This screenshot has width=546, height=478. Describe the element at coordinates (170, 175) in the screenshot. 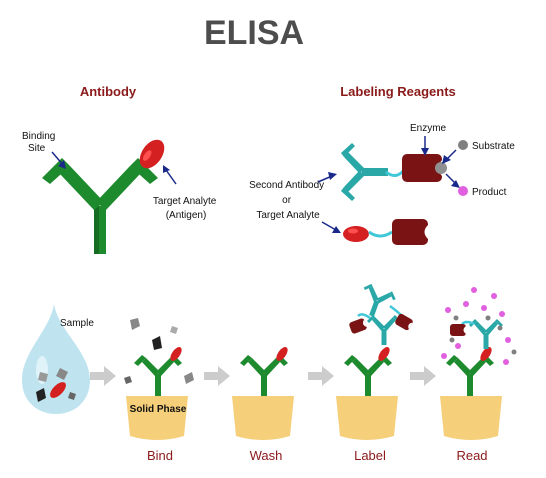

I see `target-analyte-arrow-icon` at that location.